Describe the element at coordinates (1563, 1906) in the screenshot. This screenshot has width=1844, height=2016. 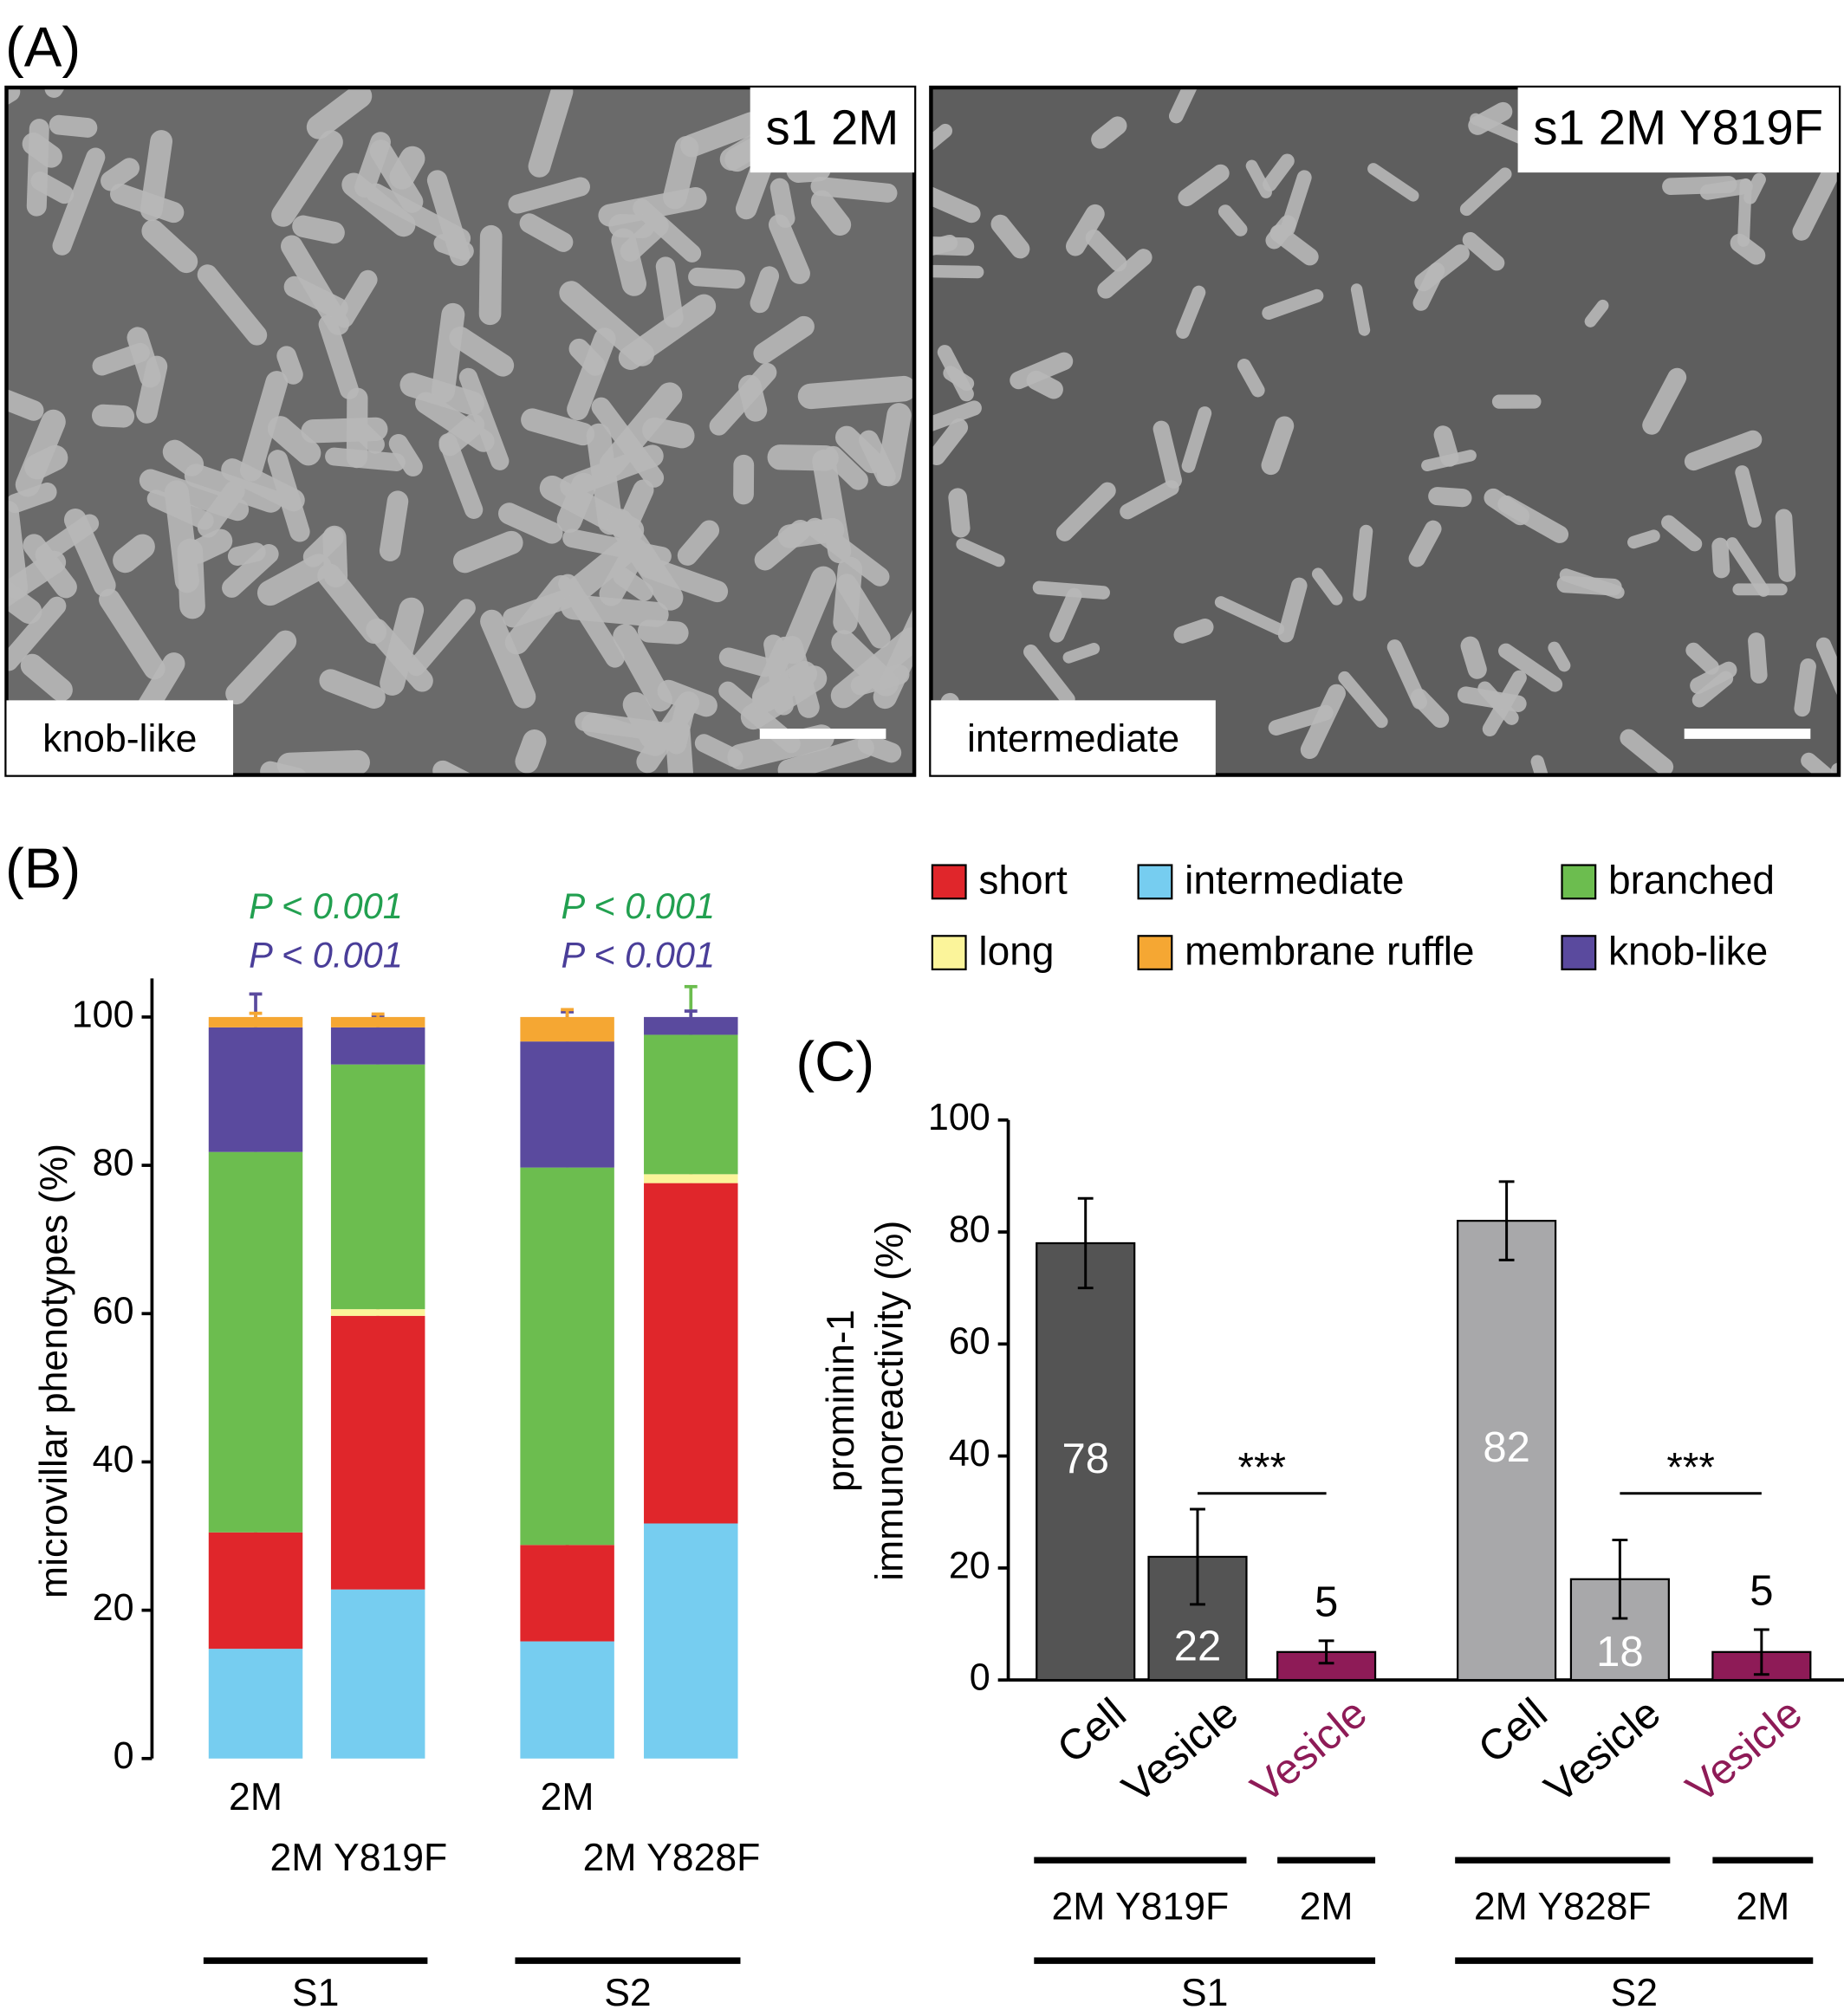
I see `subgroup-label: 2M Y828F` at that location.